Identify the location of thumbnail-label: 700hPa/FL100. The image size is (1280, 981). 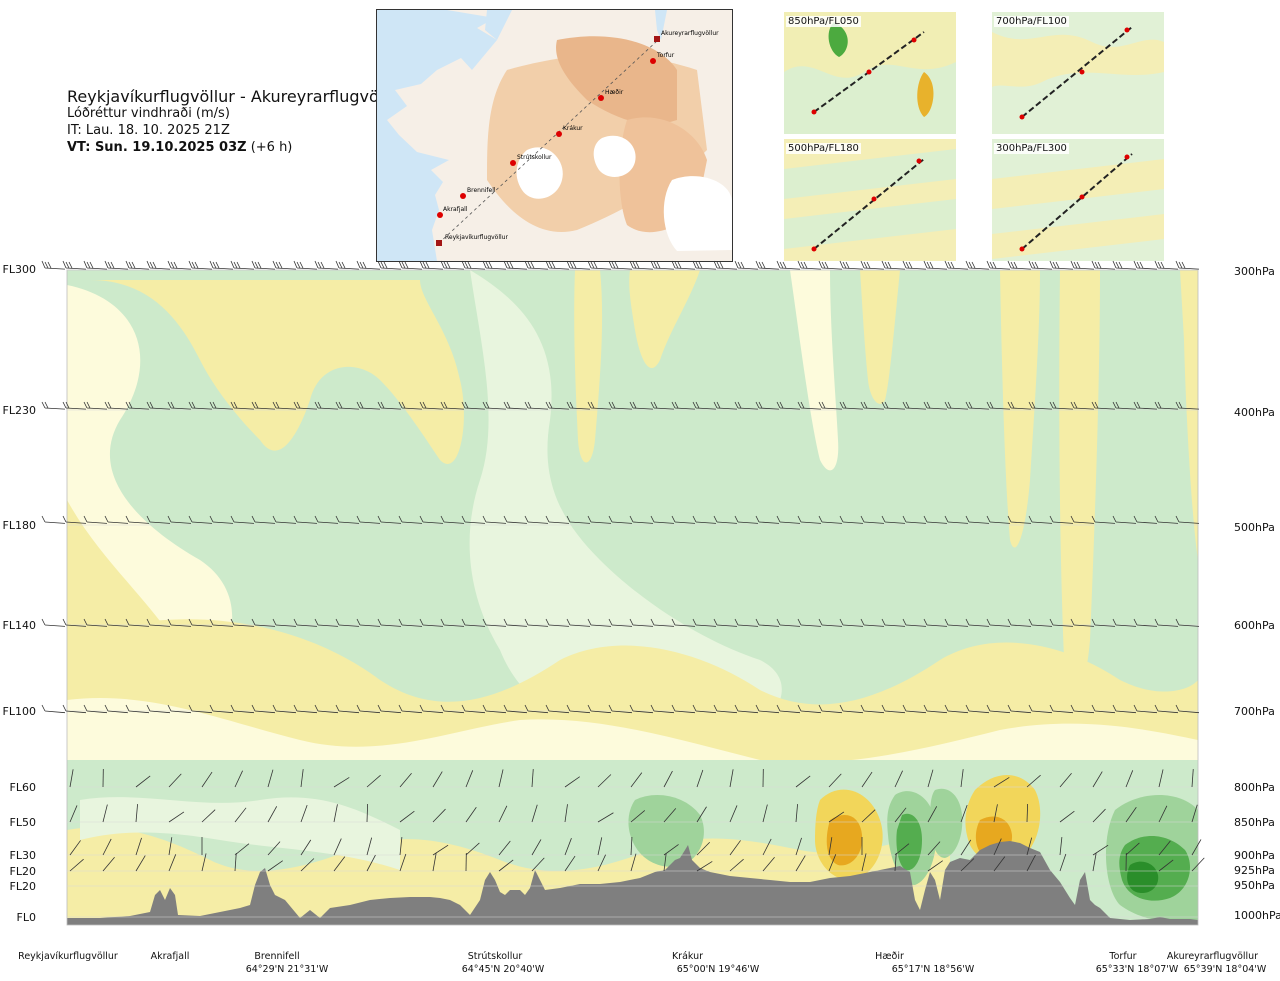
(1031, 21).